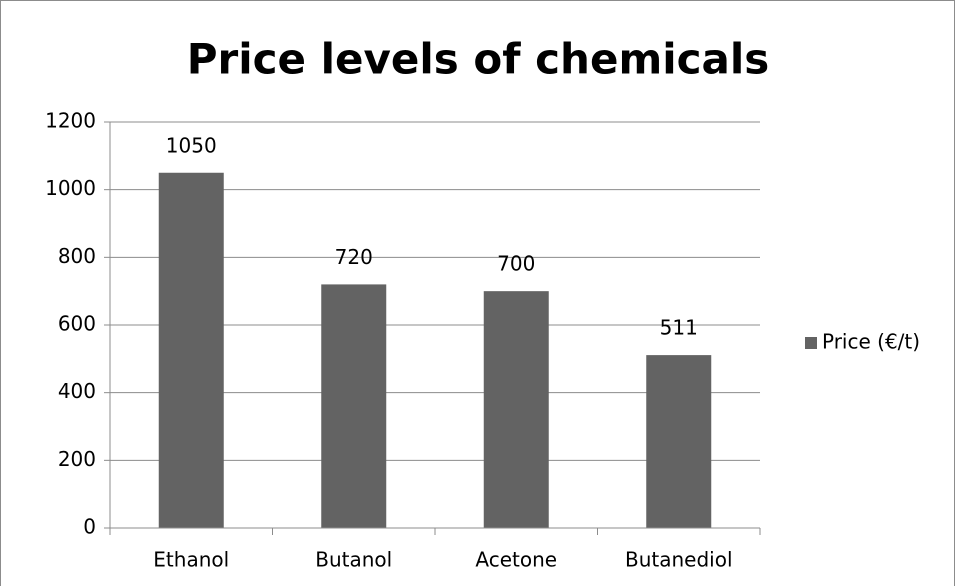  What do you see at coordinates (478, 59) in the screenshot?
I see `chart-title: Price levels of chemicals` at bounding box center [478, 59].